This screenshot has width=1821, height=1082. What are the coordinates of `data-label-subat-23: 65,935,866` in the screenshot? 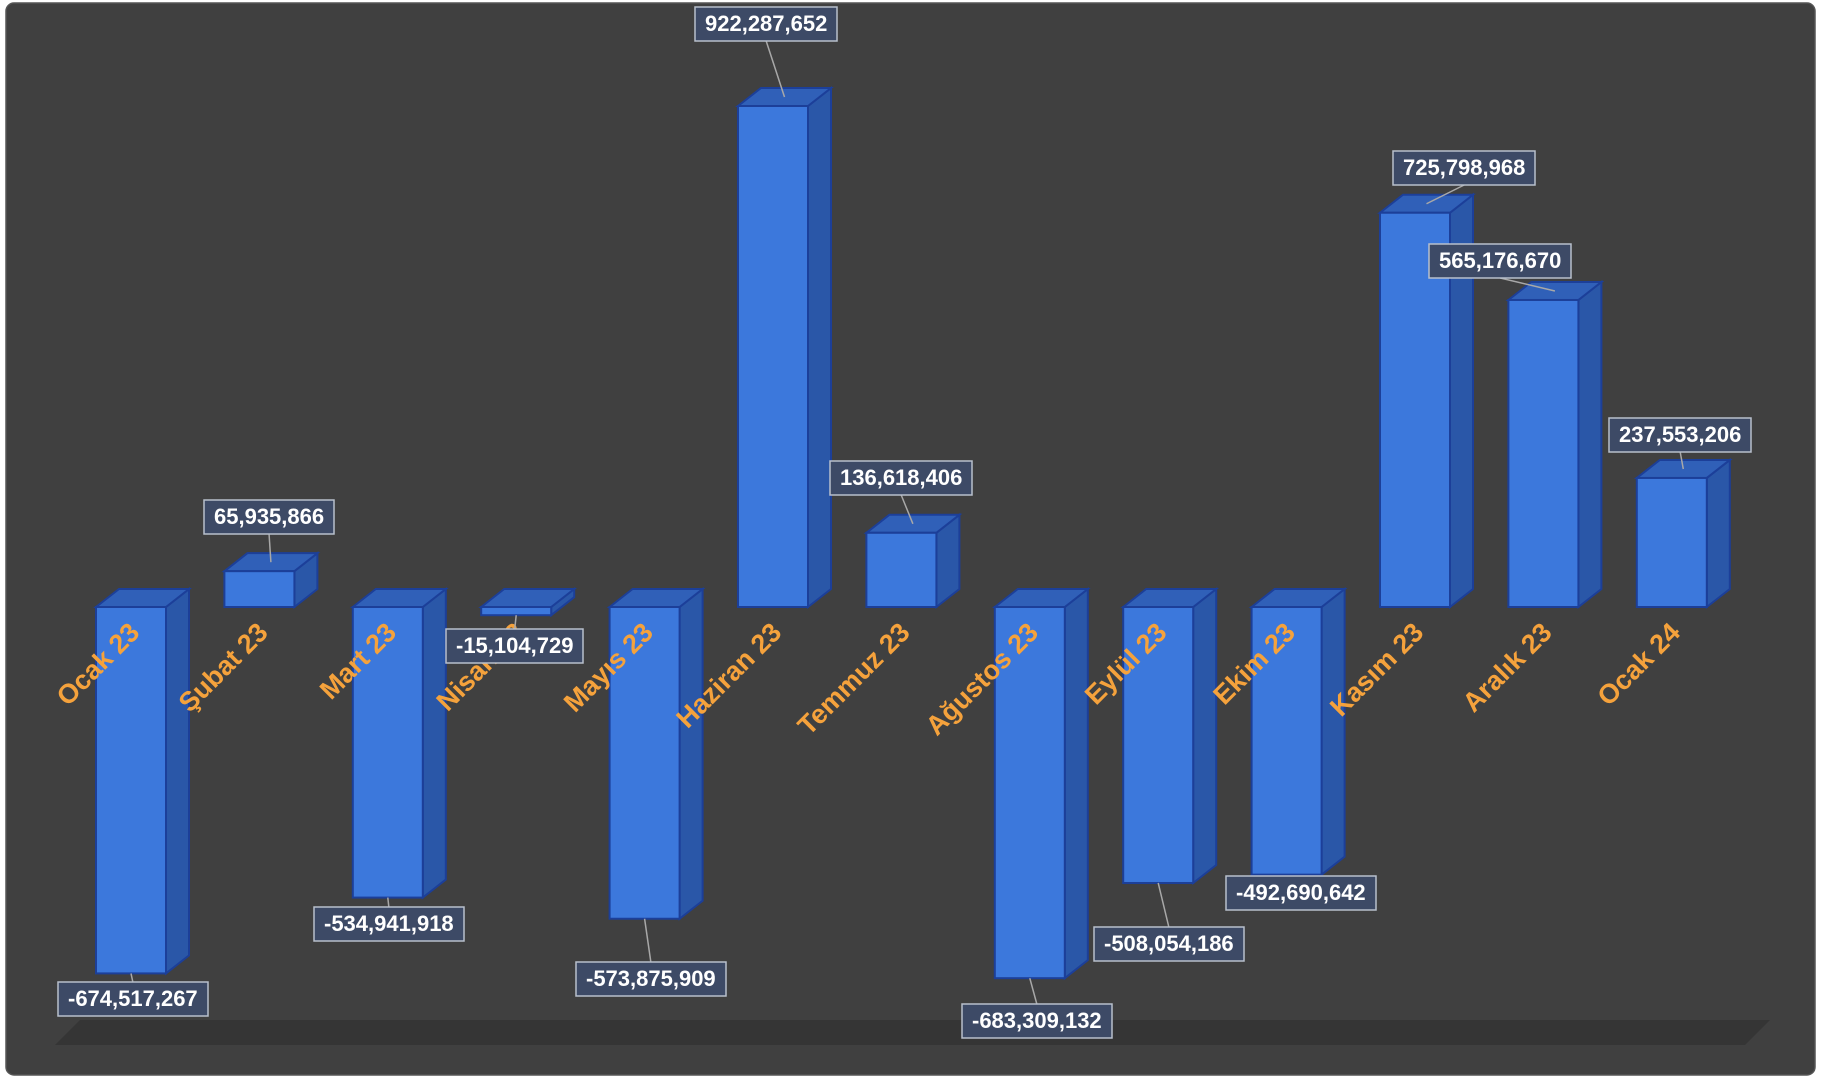 It's located at (269, 517).